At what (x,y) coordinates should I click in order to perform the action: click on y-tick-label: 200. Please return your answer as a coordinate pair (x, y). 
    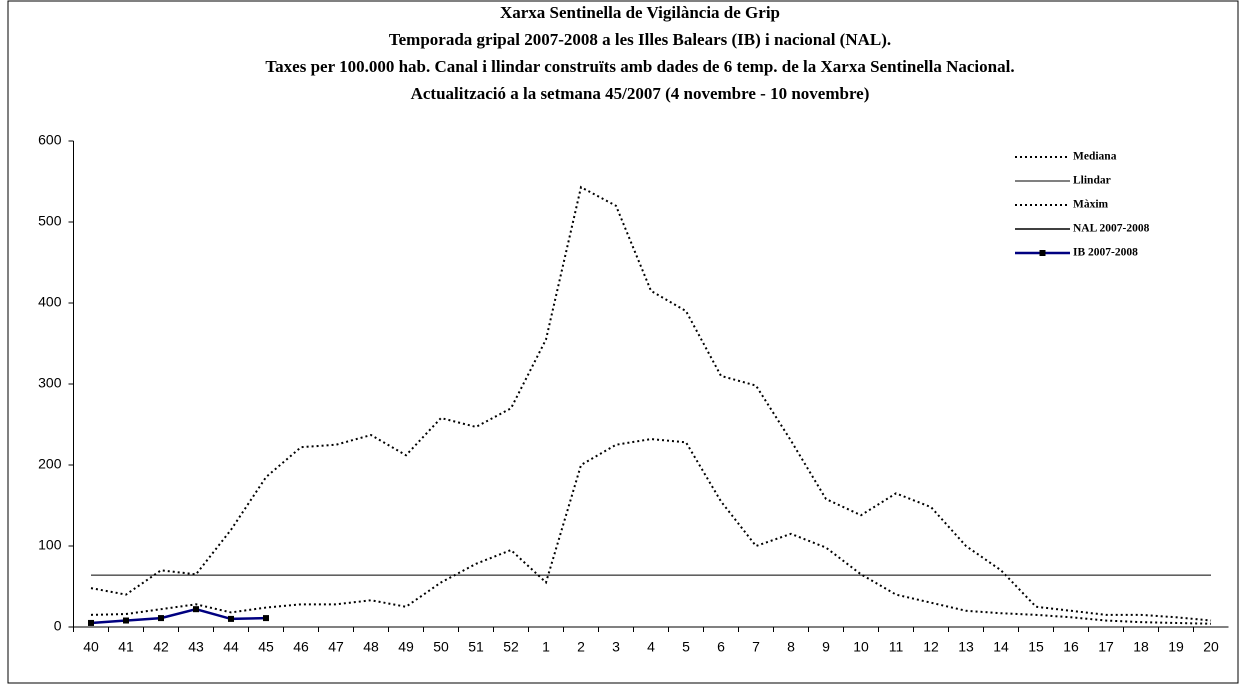
    Looking at the image, I should click on (50, 464).